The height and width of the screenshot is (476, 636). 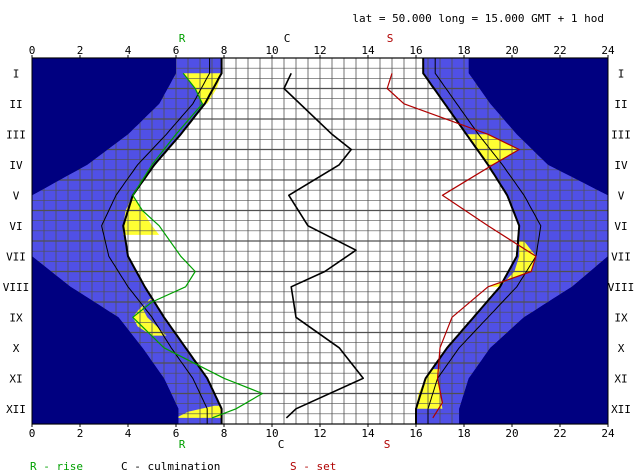 I want to click on month-label-left: XI, so click(x=15, y=378).